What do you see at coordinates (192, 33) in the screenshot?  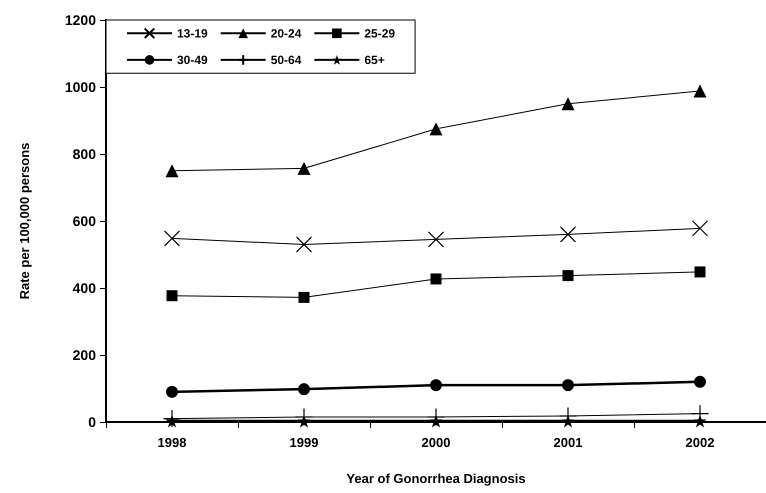 I see `legend-label: 13-19` at bounding box center [192, 33].